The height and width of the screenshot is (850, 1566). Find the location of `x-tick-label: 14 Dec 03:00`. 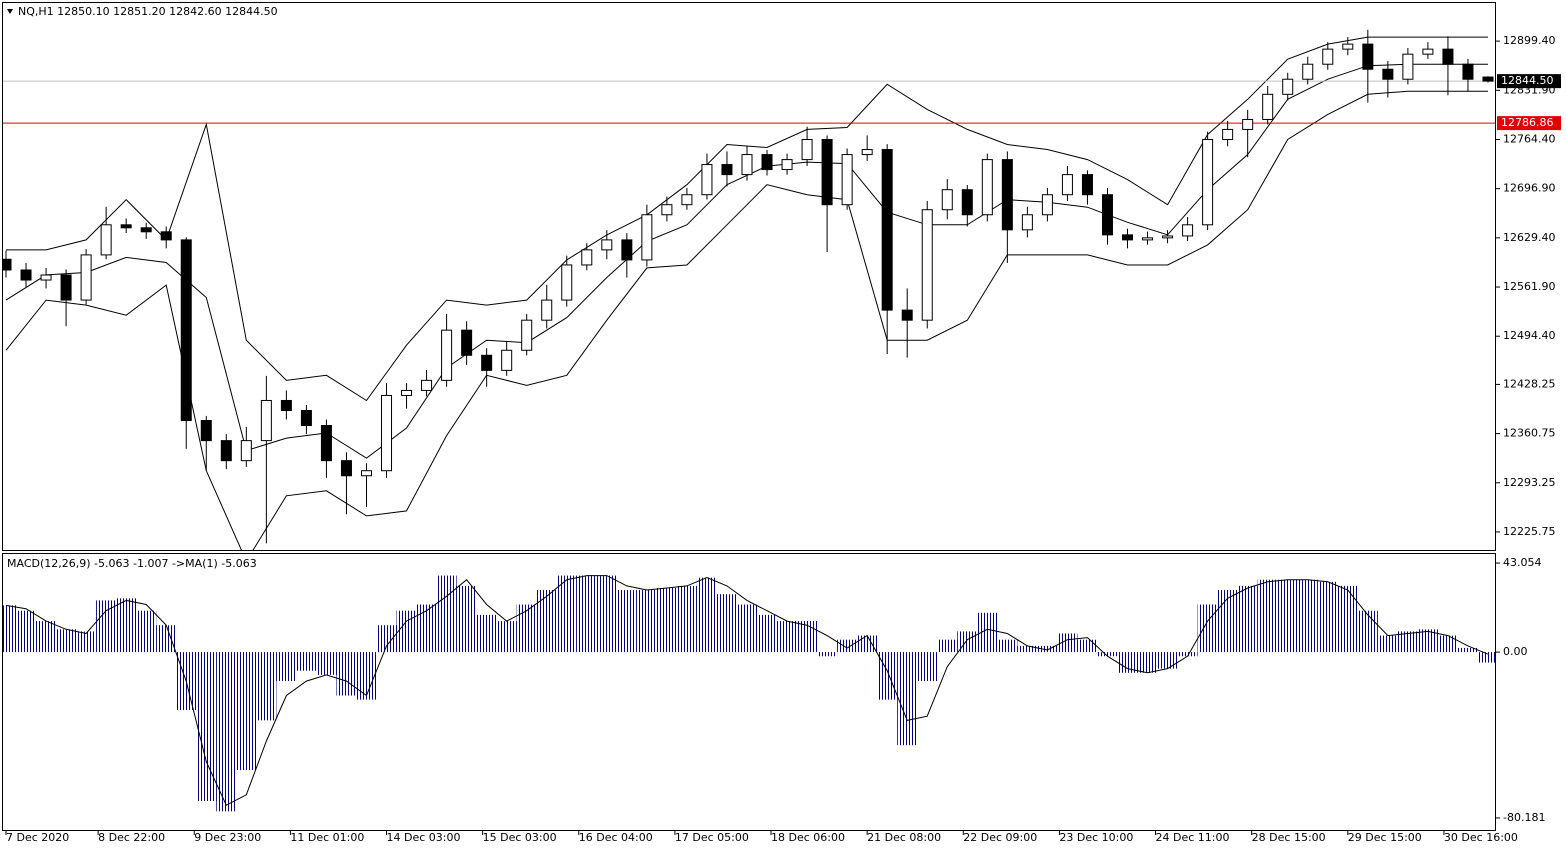

x-tick-label: 14 Dec 03:00 is located at coordinates (424, 837).